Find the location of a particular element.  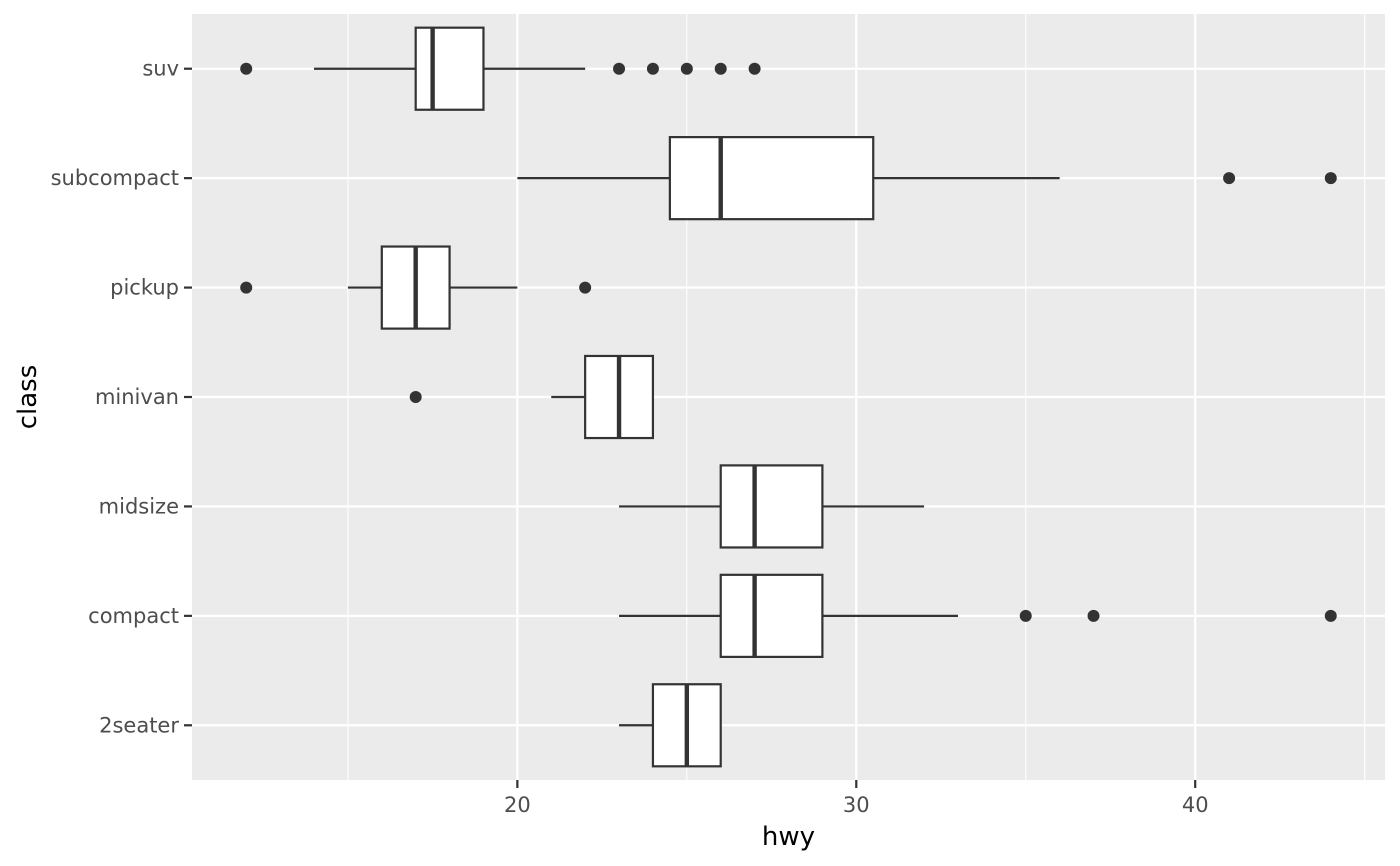

y-tick-label: 2seater is located at coordinates (139, 725).